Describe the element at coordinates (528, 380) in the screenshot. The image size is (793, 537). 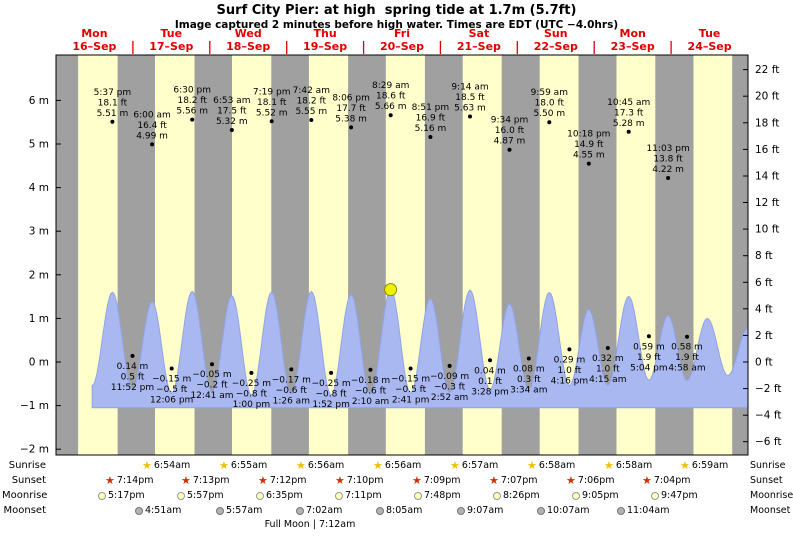
I see `low-tide-annotation: 0.08 m 0.3 ft 3:34 am` at that location.